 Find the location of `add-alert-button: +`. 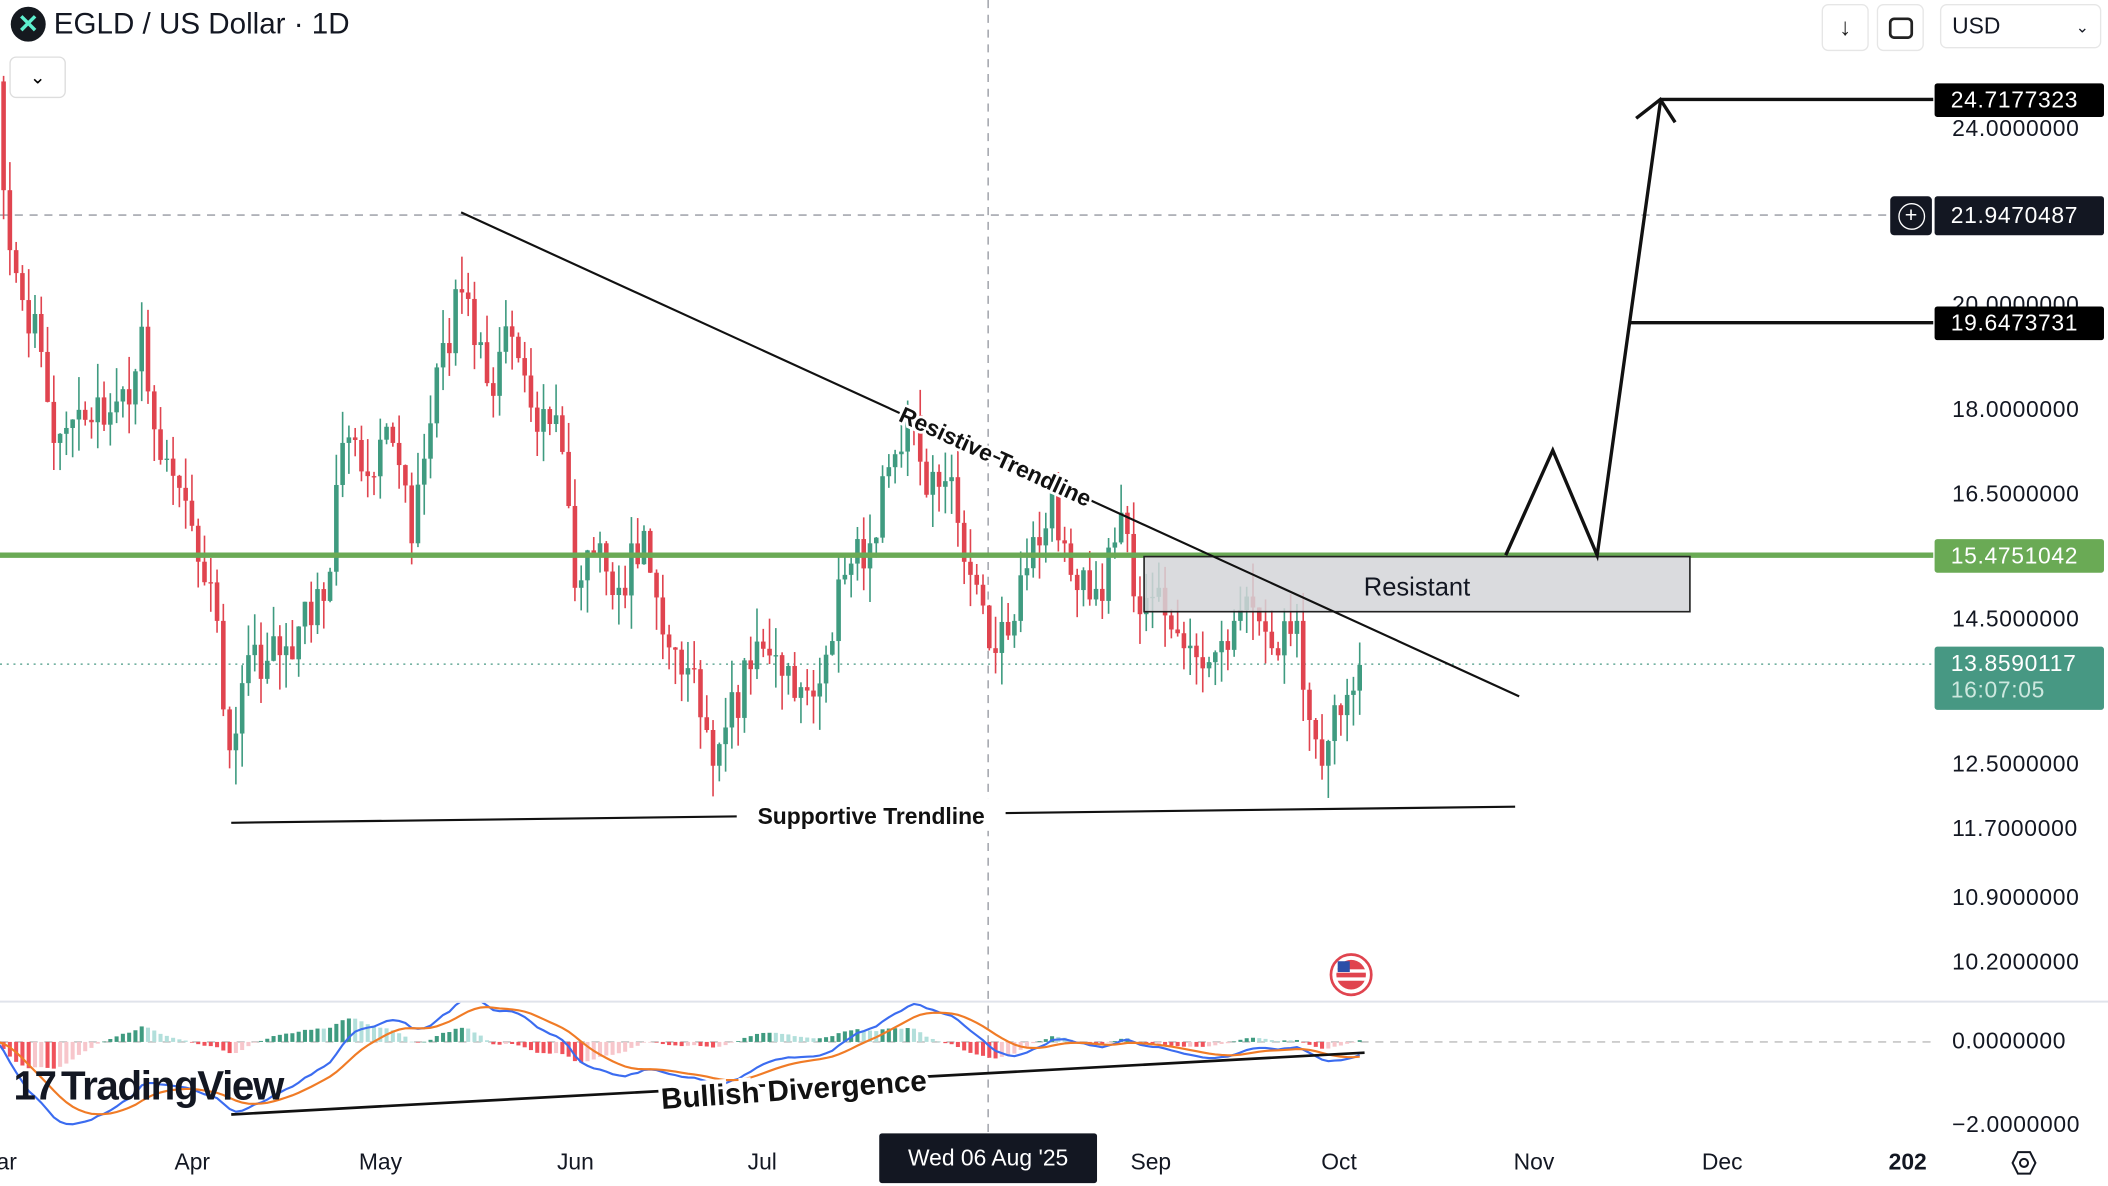

add-alert-button: + is located at coordinates (1911, 216).